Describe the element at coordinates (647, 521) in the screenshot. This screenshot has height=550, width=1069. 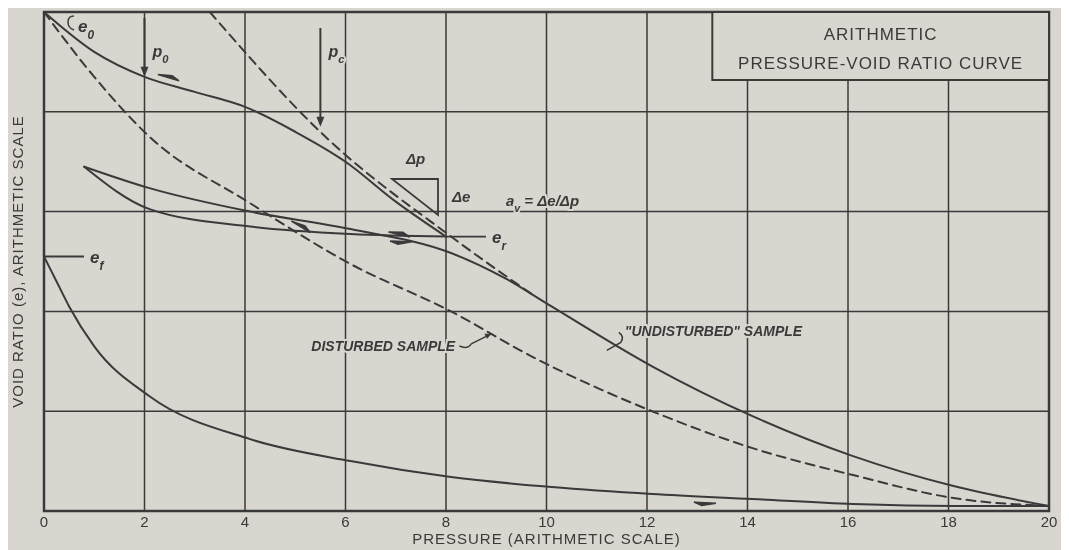
I see `x-tick-label: 12` at that location.